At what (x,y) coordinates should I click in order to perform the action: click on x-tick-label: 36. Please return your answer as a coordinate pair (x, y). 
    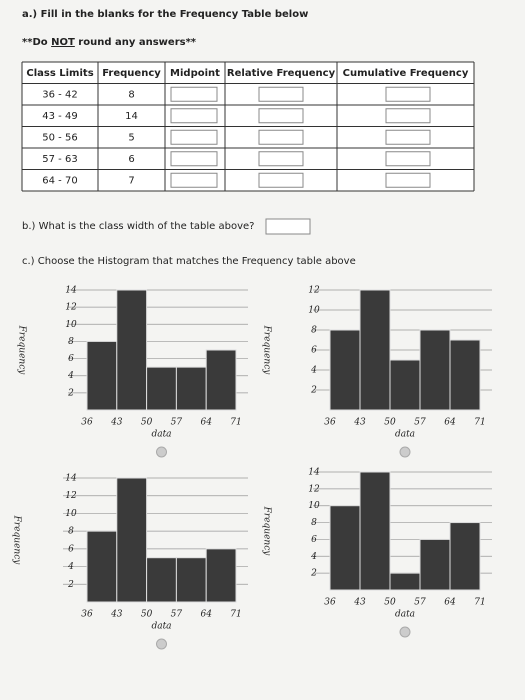
    Looking at the image, I should click on (330, 603).